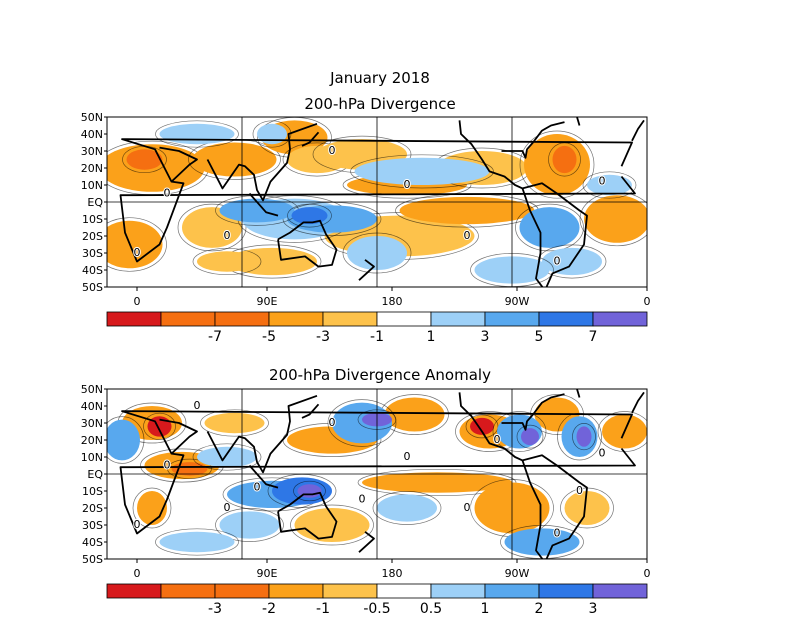 The height and width of the screenshot is (618, 800). I want to click on colorbar-label: -1, so click(323, 609).